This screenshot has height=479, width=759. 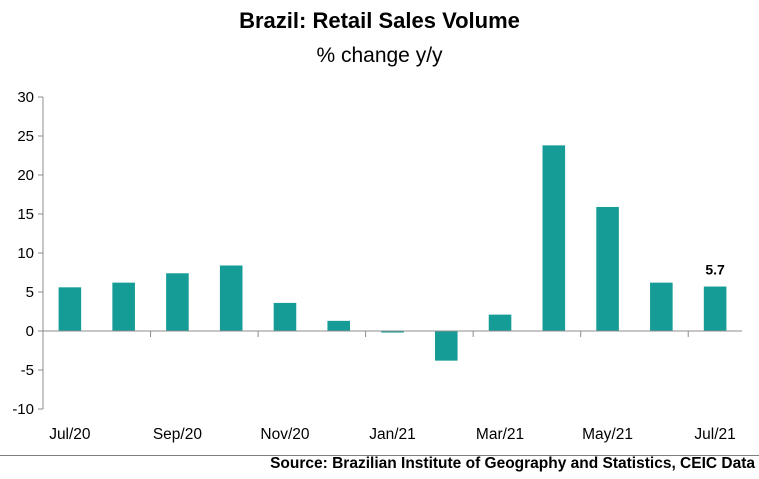 I want to click on y-tick-label: 0, so click(x=30, y=331).